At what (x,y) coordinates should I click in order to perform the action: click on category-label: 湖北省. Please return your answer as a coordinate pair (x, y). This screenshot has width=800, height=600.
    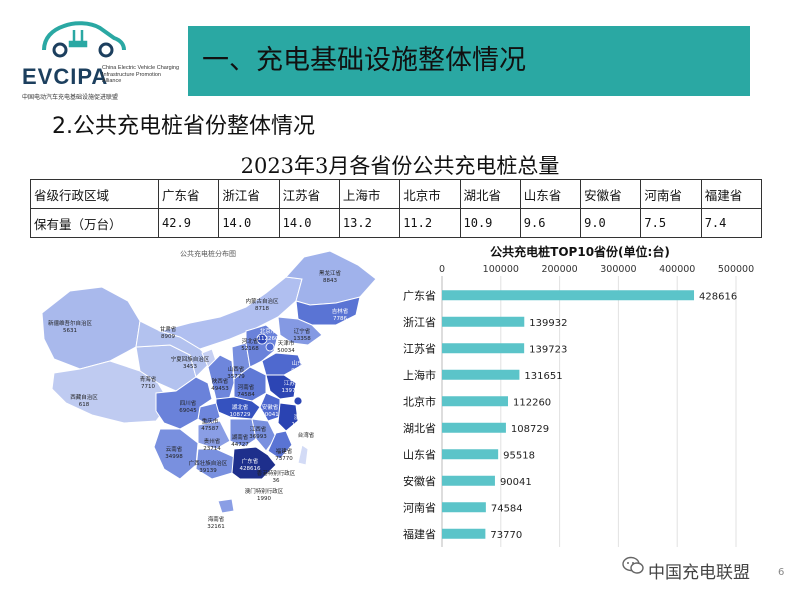
    Looking at the image, I should click on (419, 428).